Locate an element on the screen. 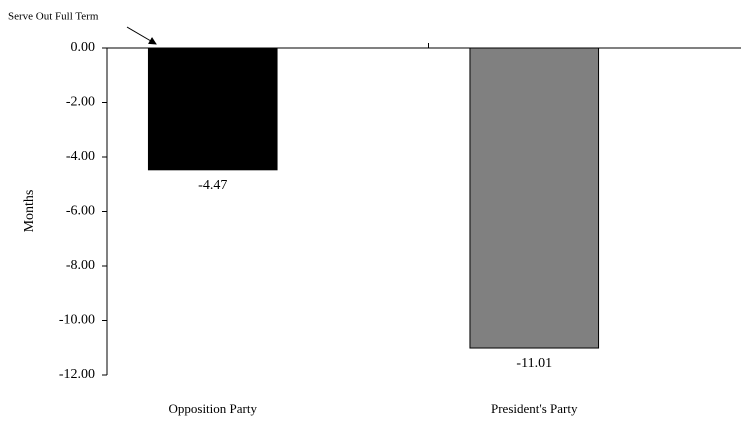  x-tick-label: Opposition Party is located at coordinates (213, 408).